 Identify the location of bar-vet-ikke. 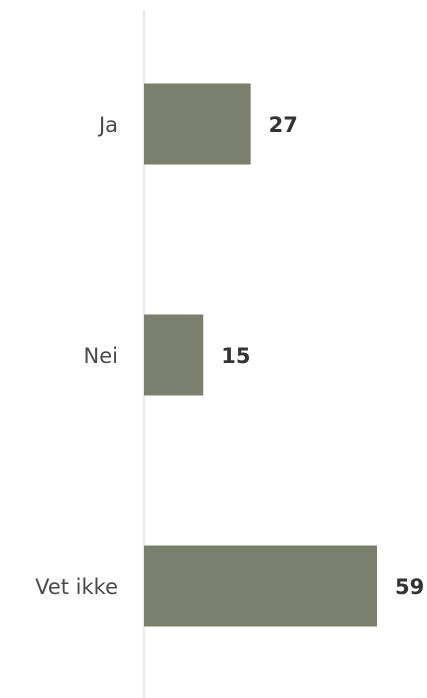
(260, 586).